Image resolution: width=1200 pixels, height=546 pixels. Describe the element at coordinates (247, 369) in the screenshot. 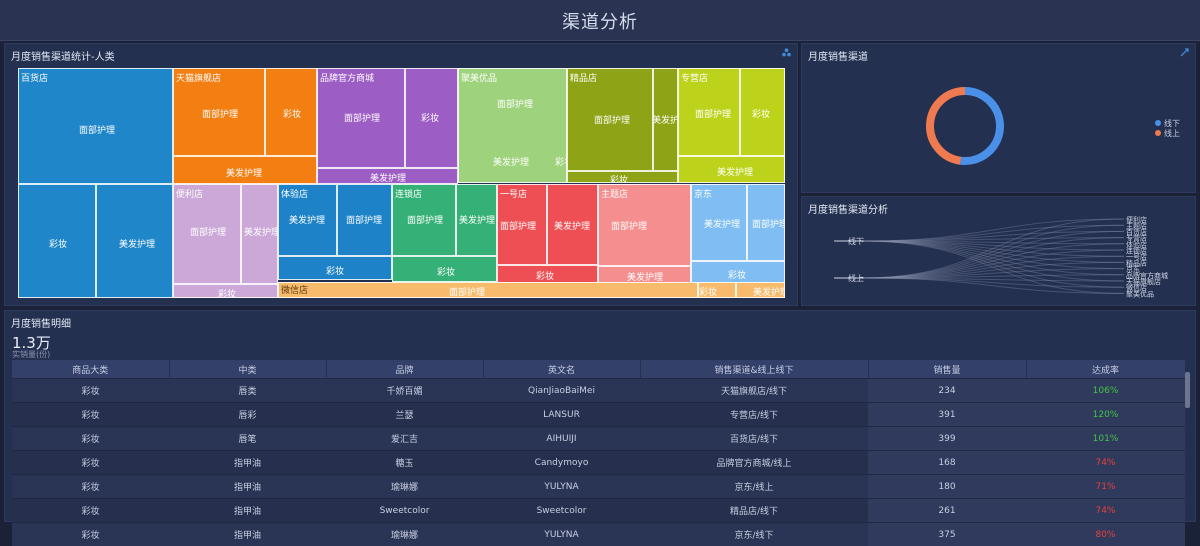

I see `column-header: 中类` at that location.